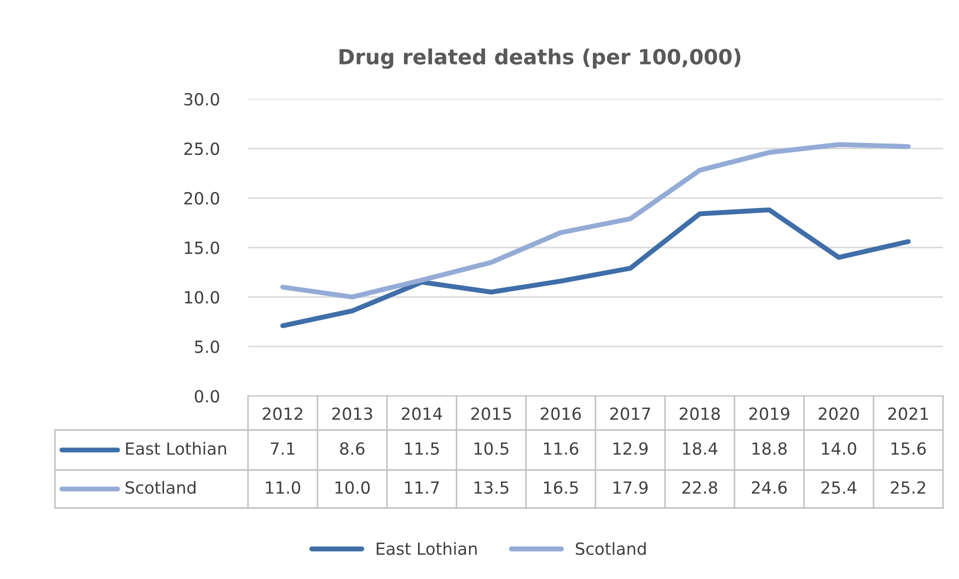  What do you see at coordinates (422, 413) in the screenshot?
I see `x-tick-label: 2014` at bounding box center [422, 413].